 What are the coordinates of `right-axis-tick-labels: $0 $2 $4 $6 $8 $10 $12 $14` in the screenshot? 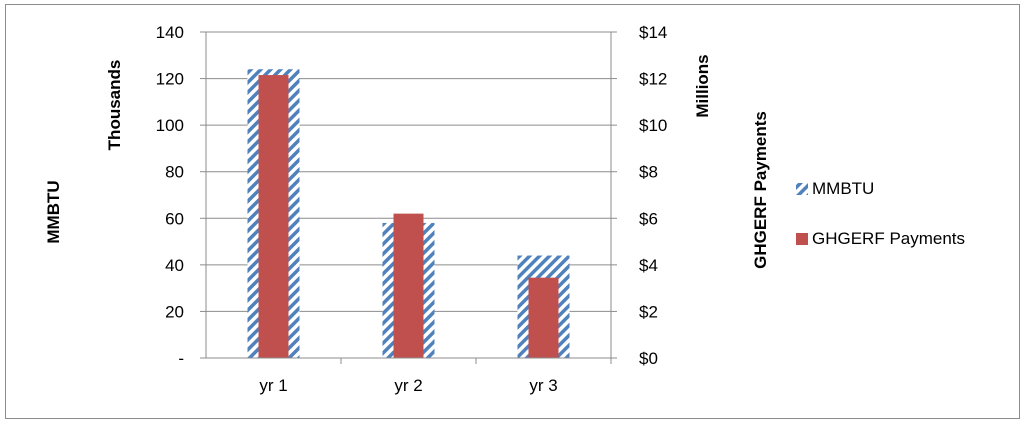 It's located at (653, 195).